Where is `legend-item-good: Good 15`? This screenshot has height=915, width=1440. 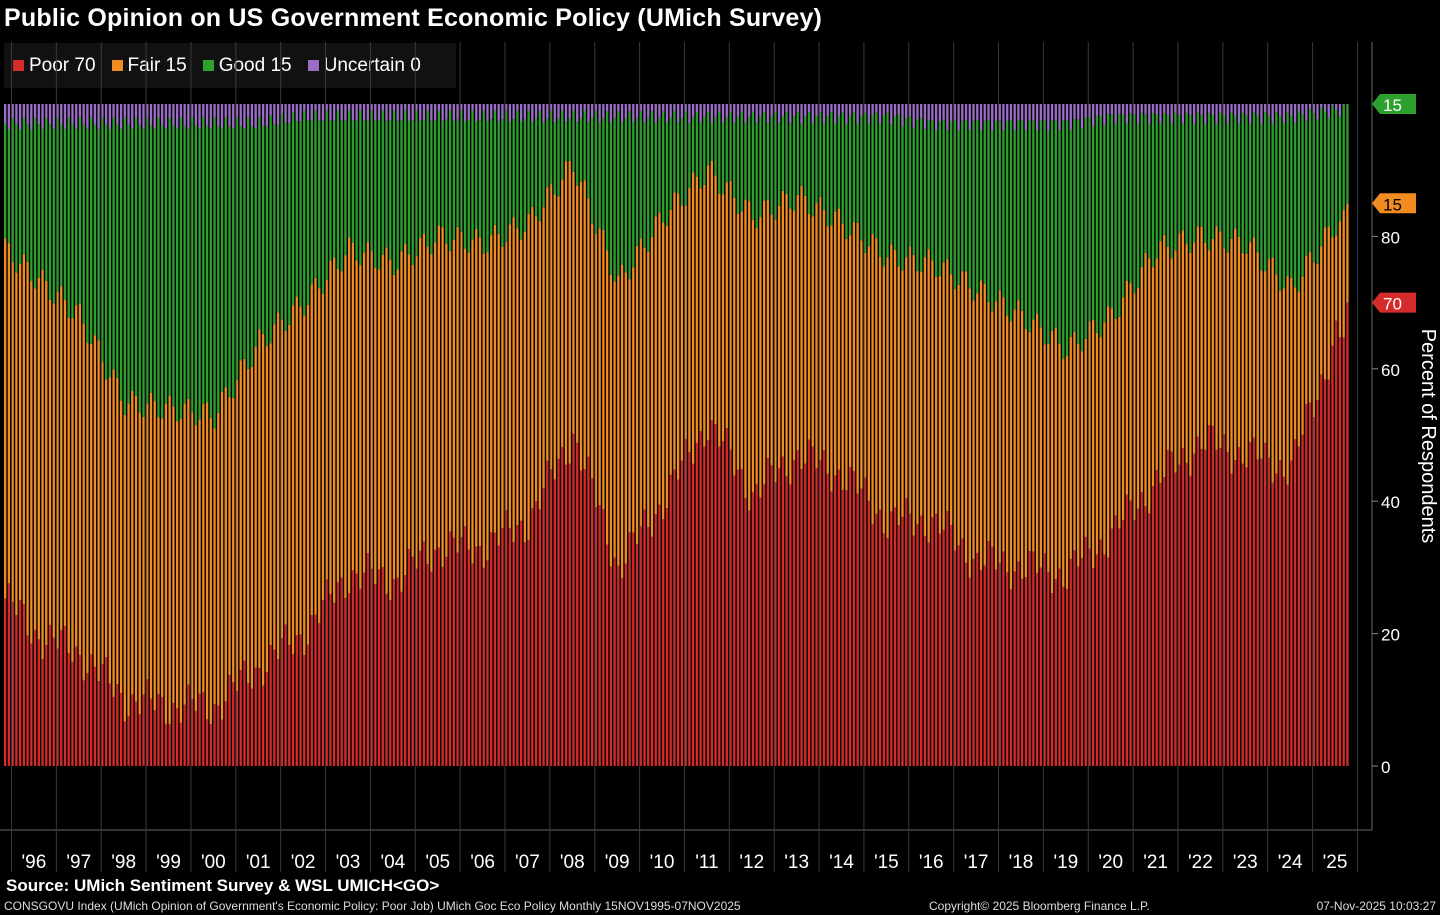
legend-item-good: Good 15 is located at coordinates (247, 66).